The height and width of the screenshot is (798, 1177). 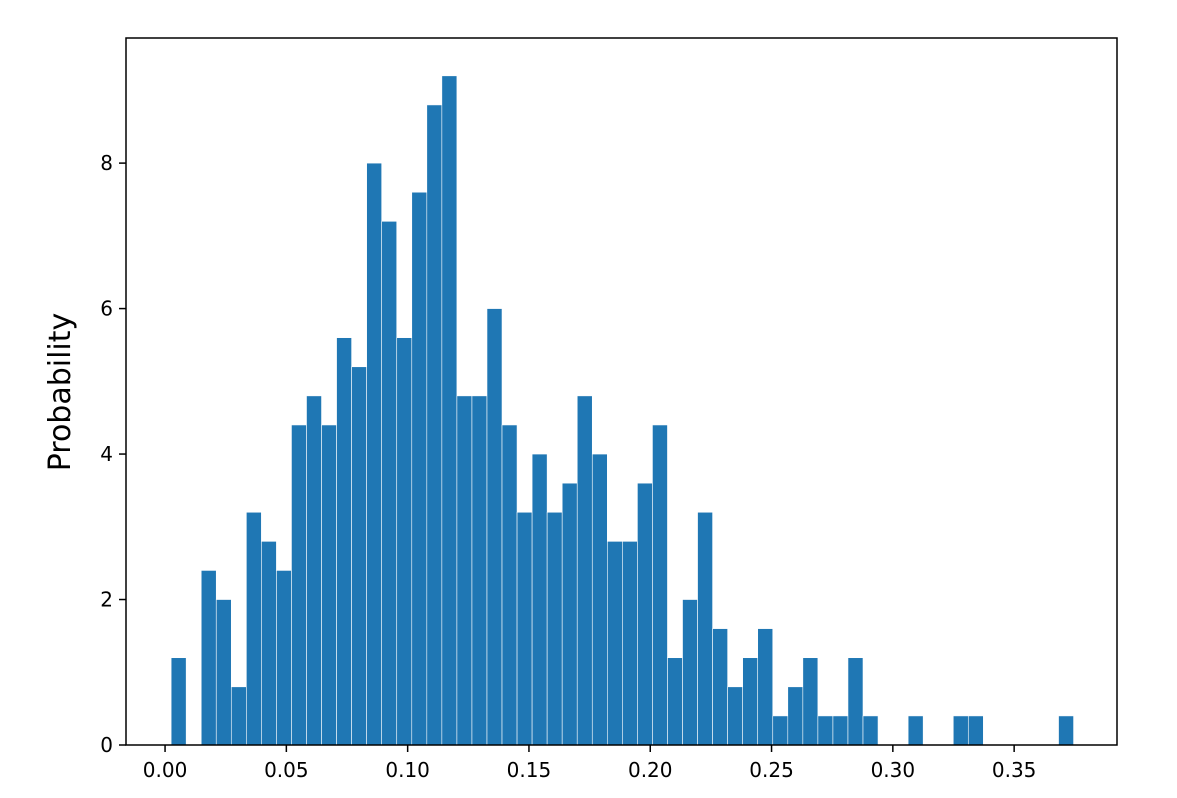 I want to click on y-tick-label: 2, so click(x=106, y=600).